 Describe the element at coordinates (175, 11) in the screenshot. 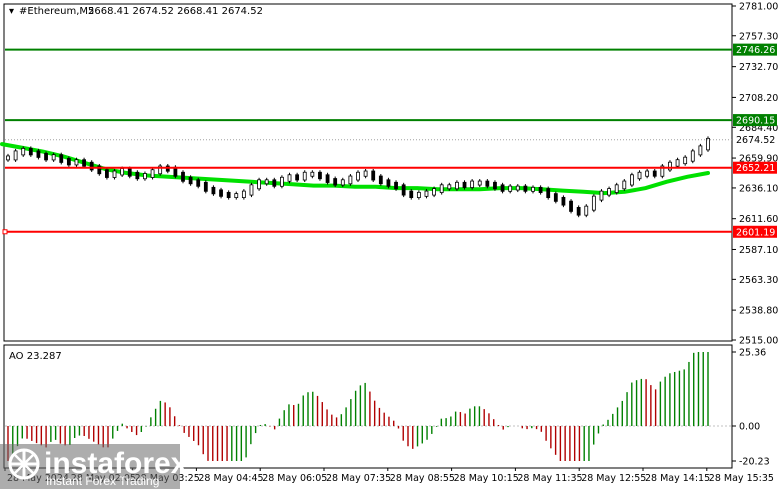

I see `ohlc-readout: 2668.41 2674.52 2668.41 2674.52` at that location.